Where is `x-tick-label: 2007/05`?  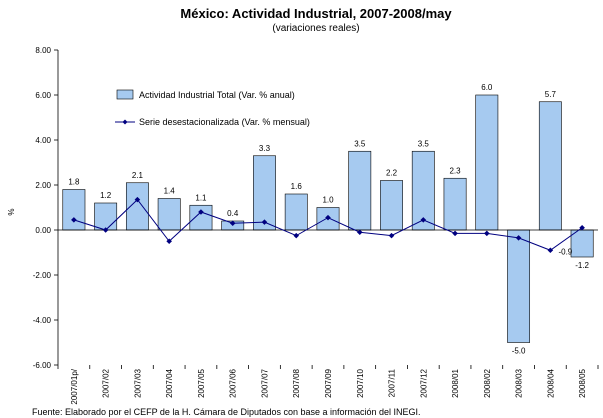
x-tick-label: 2007/05 is located at coordinates (201, 382).